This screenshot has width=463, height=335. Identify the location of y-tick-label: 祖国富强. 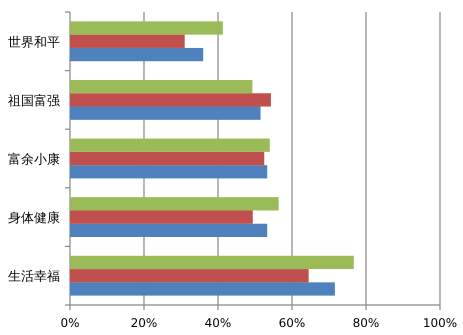
(34, 100).